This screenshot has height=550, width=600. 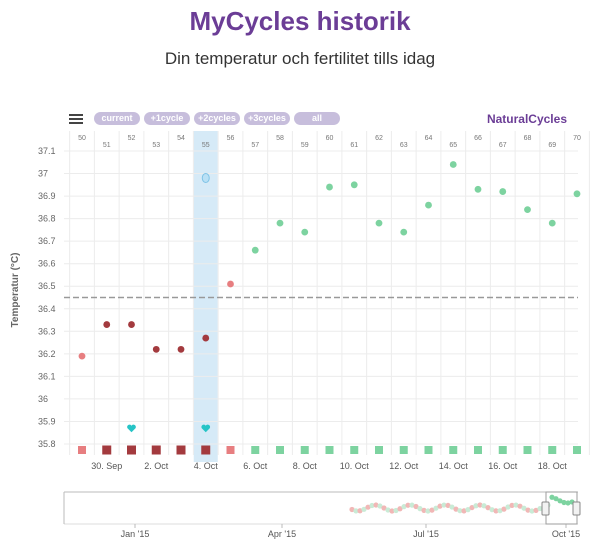 What do you see at coordinates (478, 138) in the screenshot?
I see `cycle-day-label: 66` at bounding box center [478, 138].